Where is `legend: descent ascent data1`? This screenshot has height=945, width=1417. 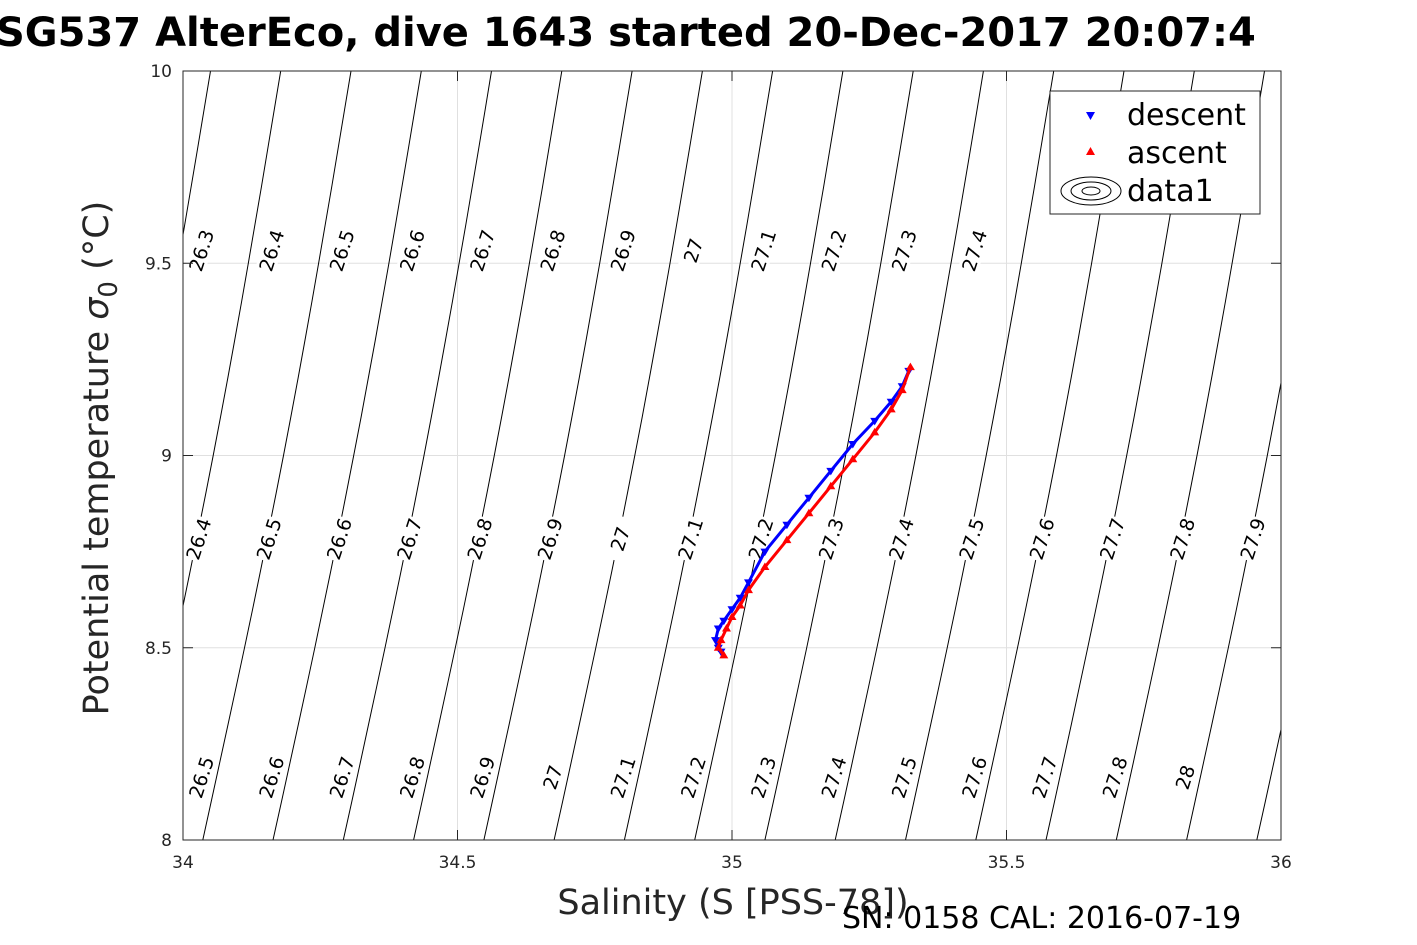 legend: descent ascent data1 is located at coordinates (1155, 152).